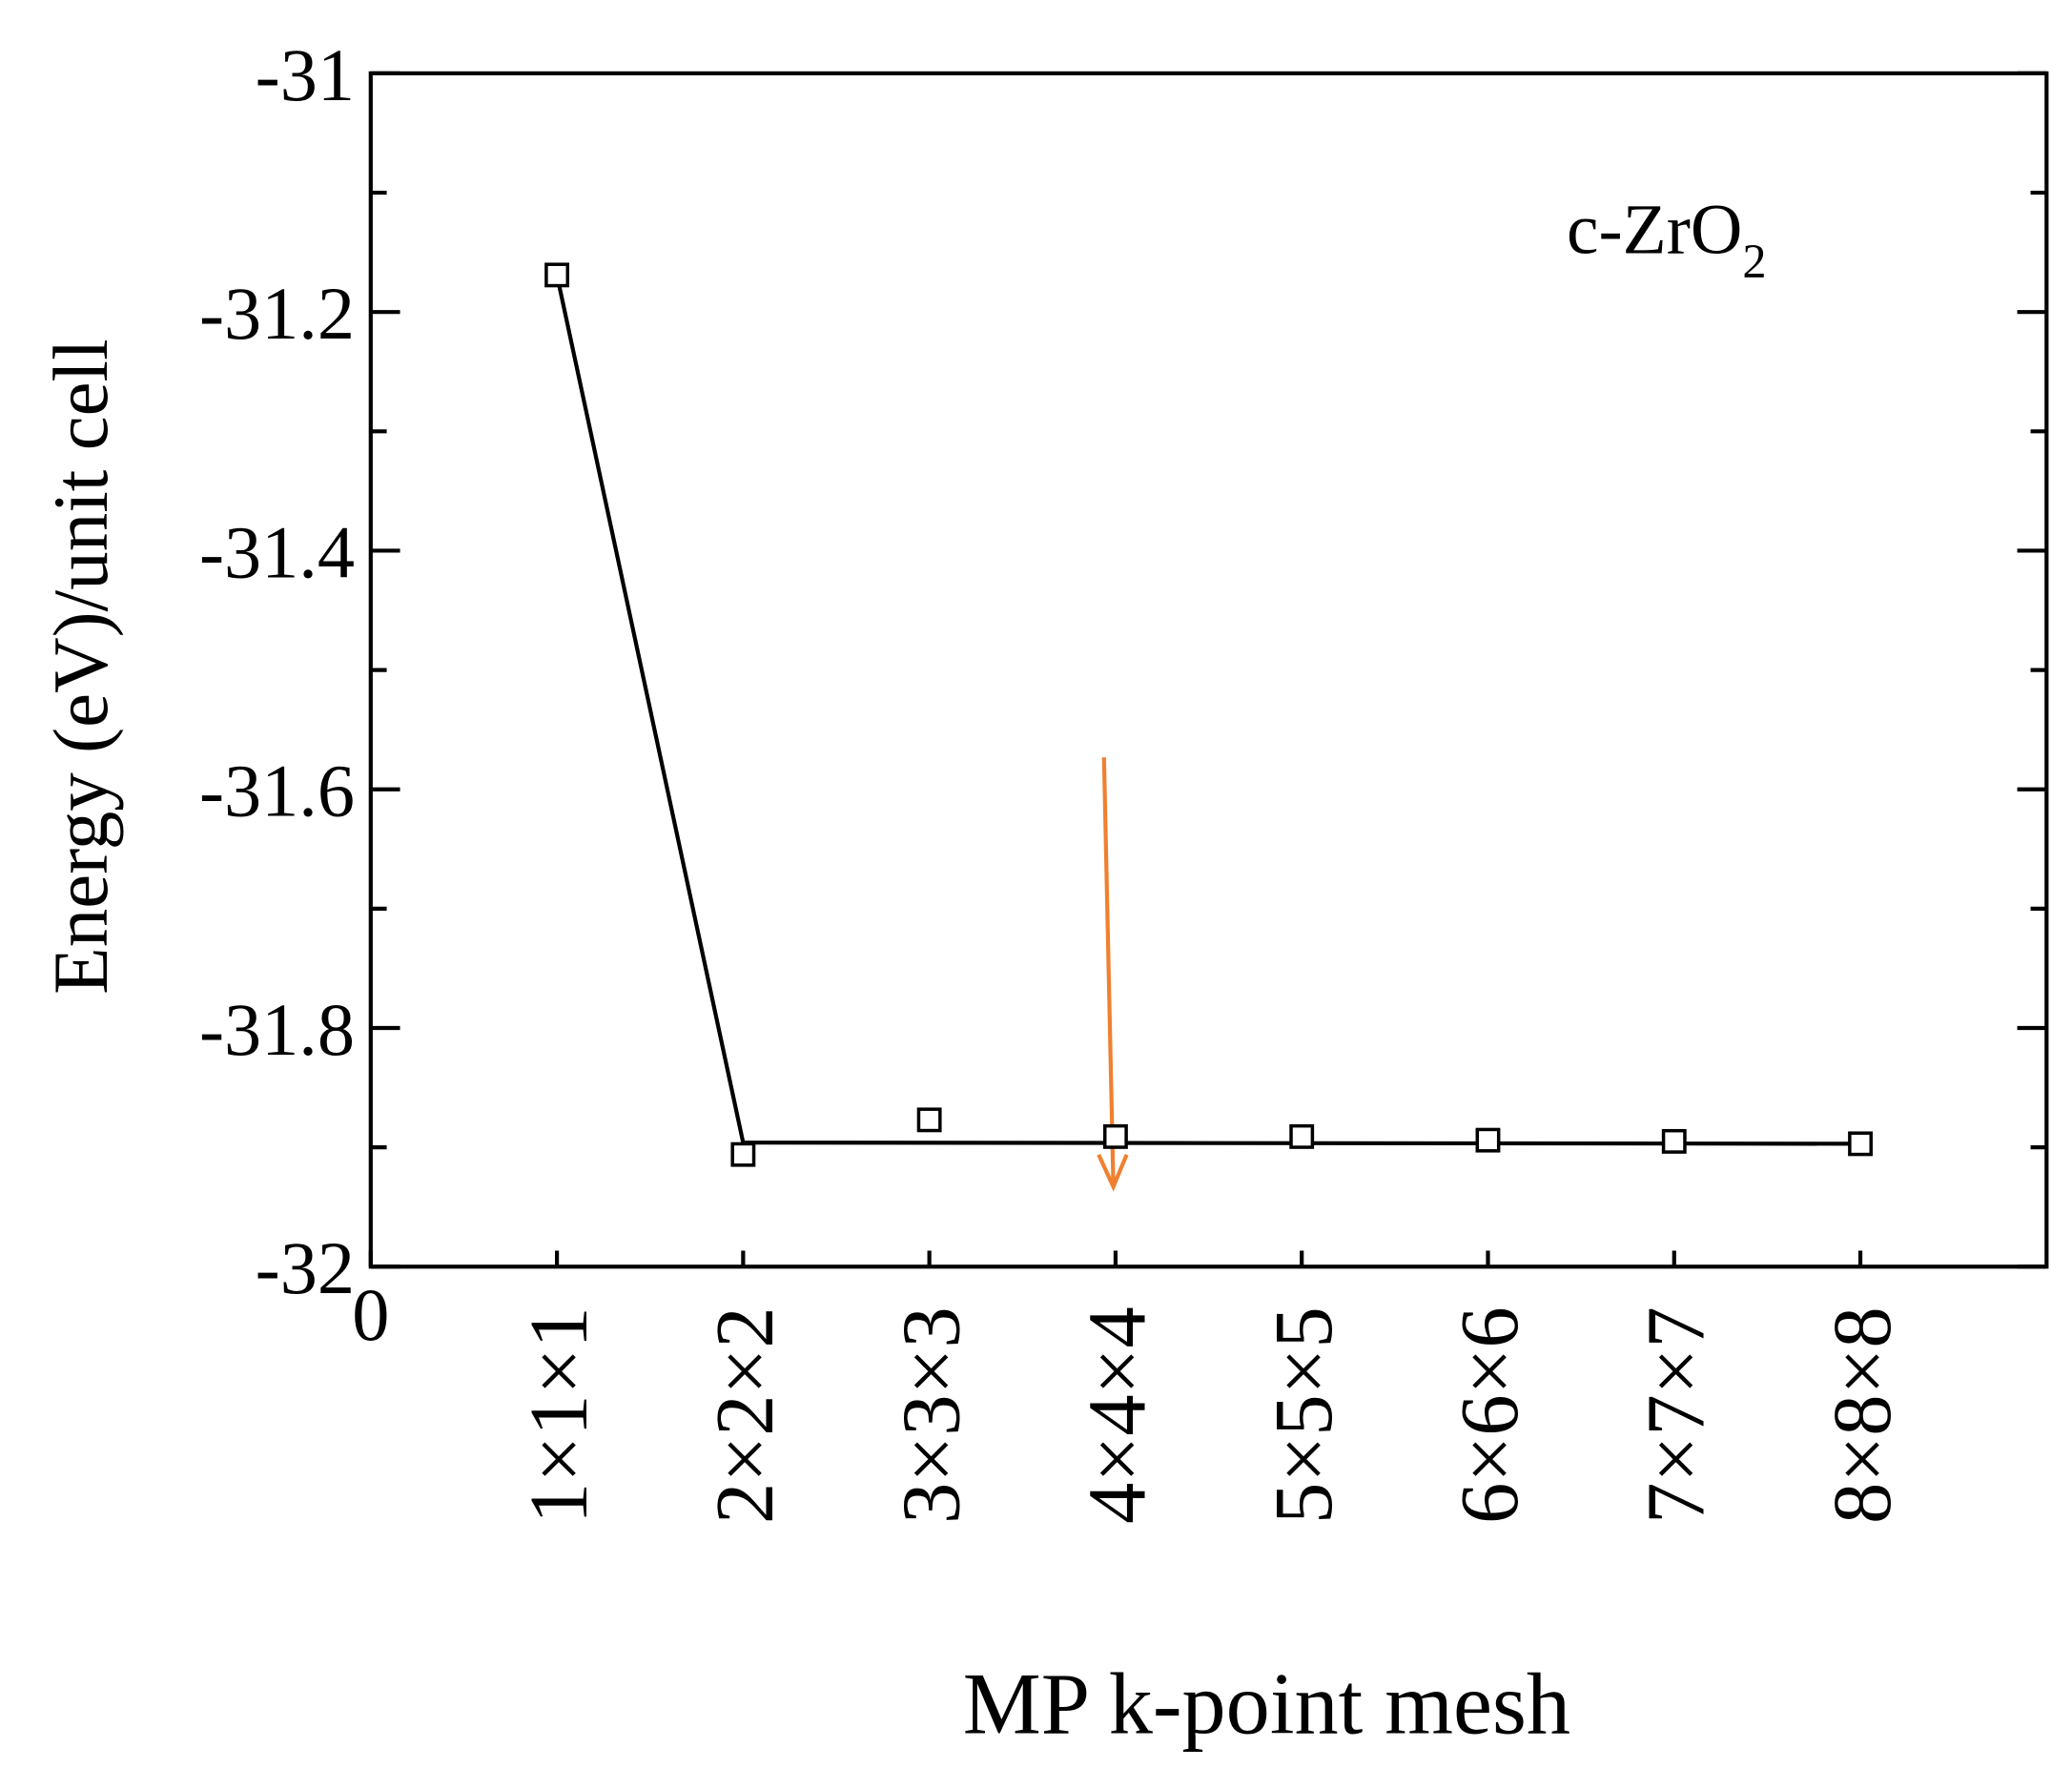 The image size is (2072, 1768). I want to click on arrow-shaft, so click(1109, 970).